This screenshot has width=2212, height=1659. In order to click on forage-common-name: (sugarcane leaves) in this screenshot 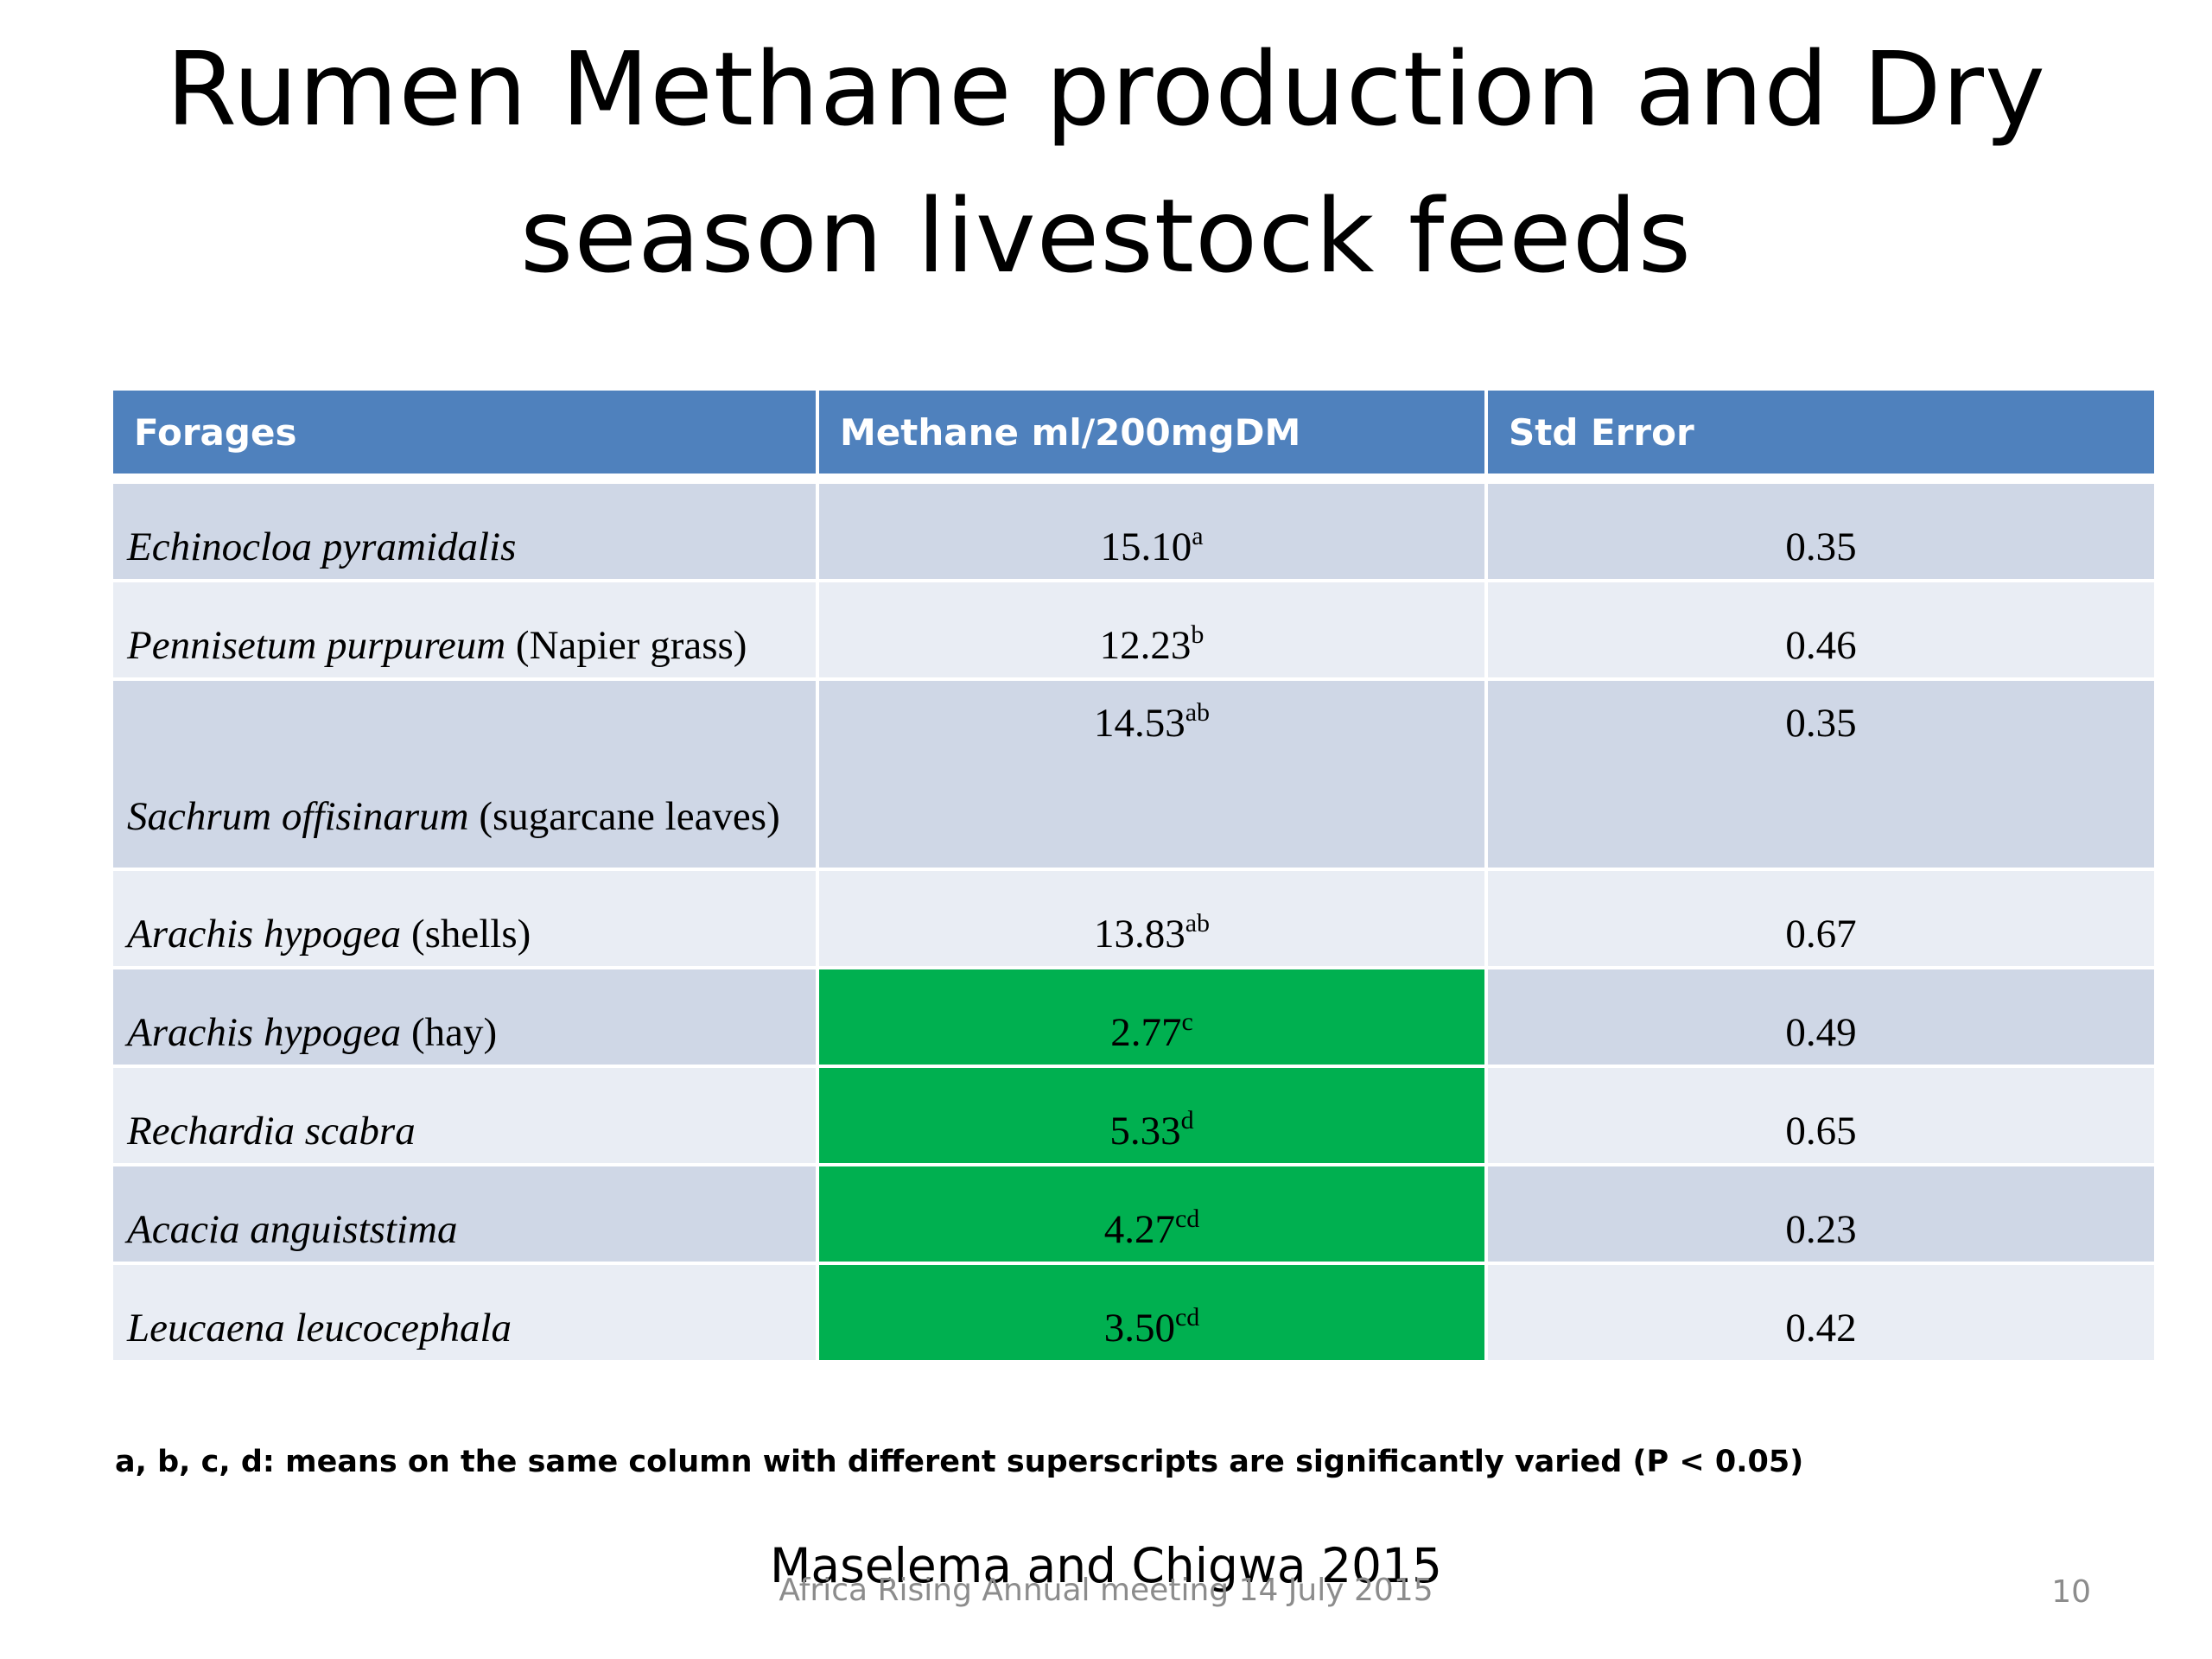, I will do `click(624, 816)`.